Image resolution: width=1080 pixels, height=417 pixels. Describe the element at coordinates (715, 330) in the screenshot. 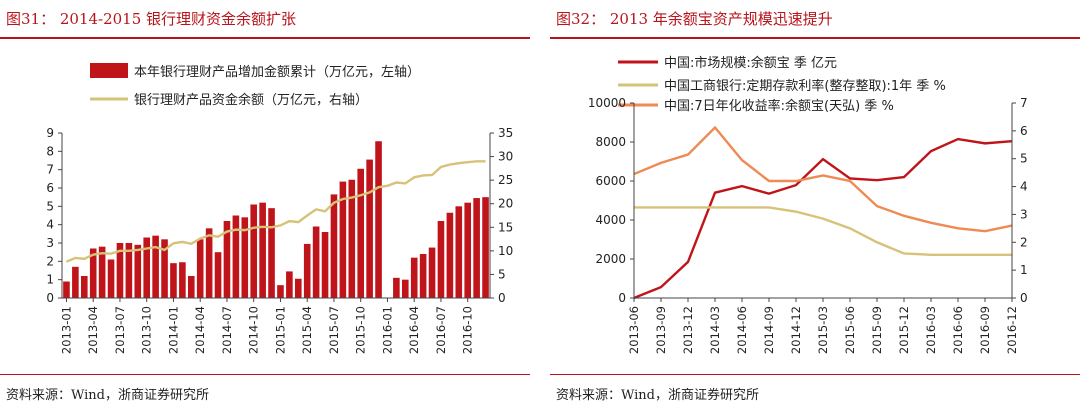

I see `x-label-3: 2014-03` at that location.